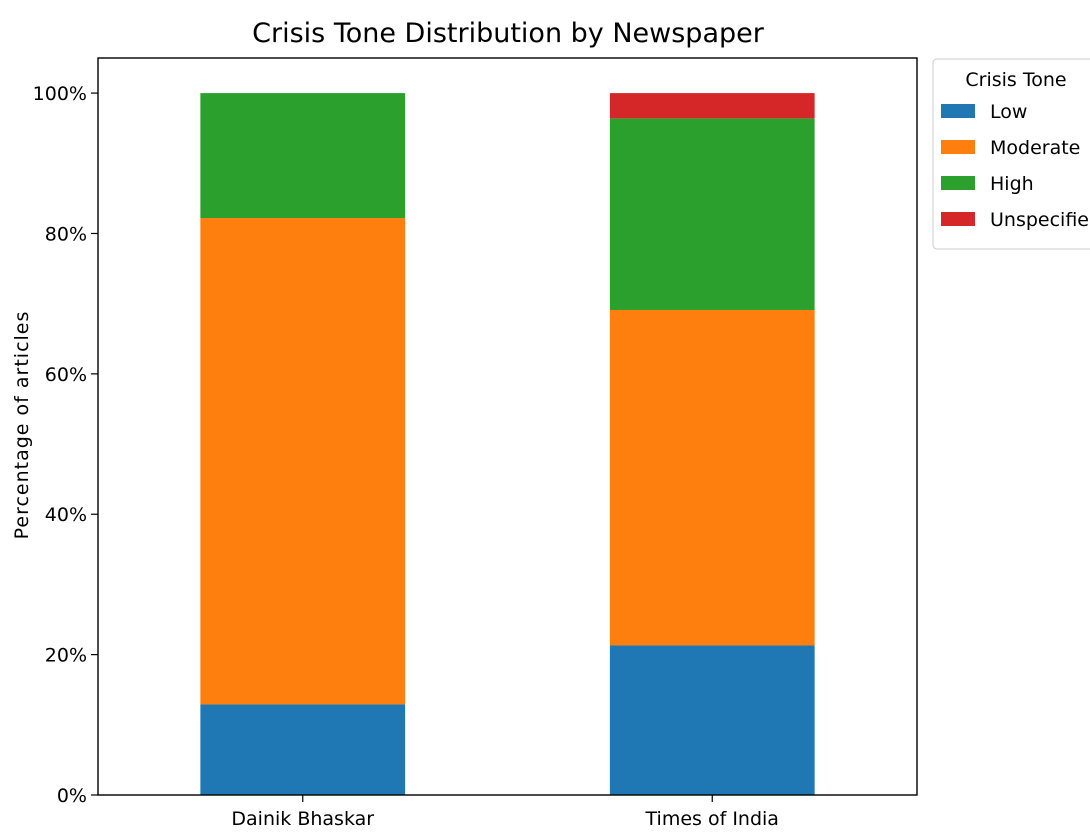 This screenshot has height=837, width=1090. Describe the element at coordinates (1008, 112) in the screenshot. I see `legend-label-low: Low` at that location.